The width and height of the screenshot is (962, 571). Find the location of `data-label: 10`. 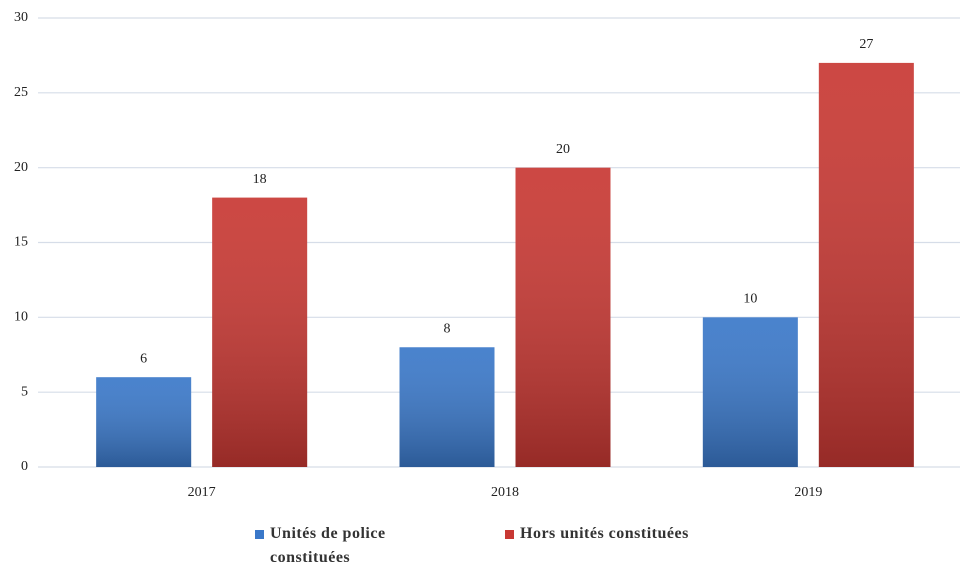

data-label: 10 is located at coordinates (750, 299).